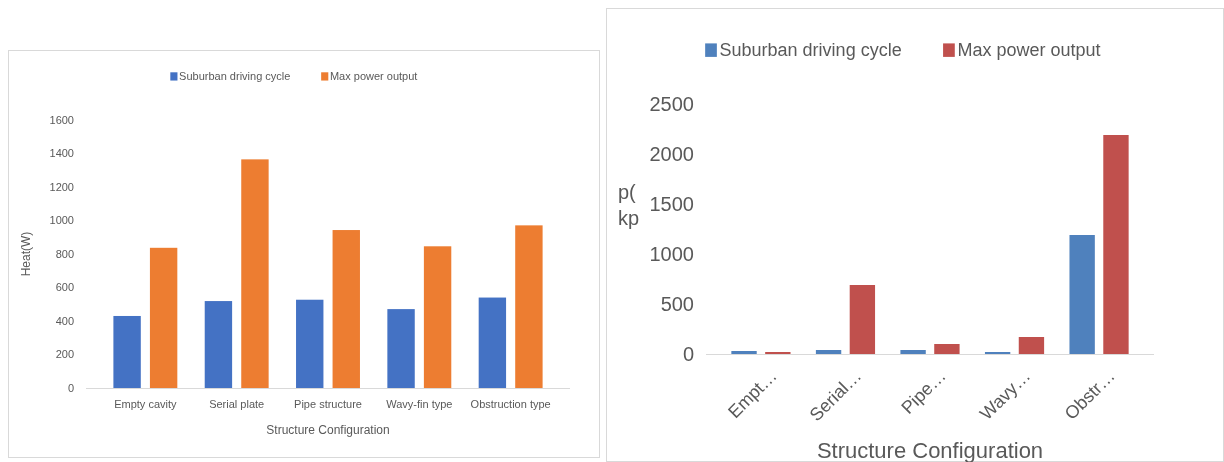  I want to click on y-tick-label: 200, so click(64, 354).